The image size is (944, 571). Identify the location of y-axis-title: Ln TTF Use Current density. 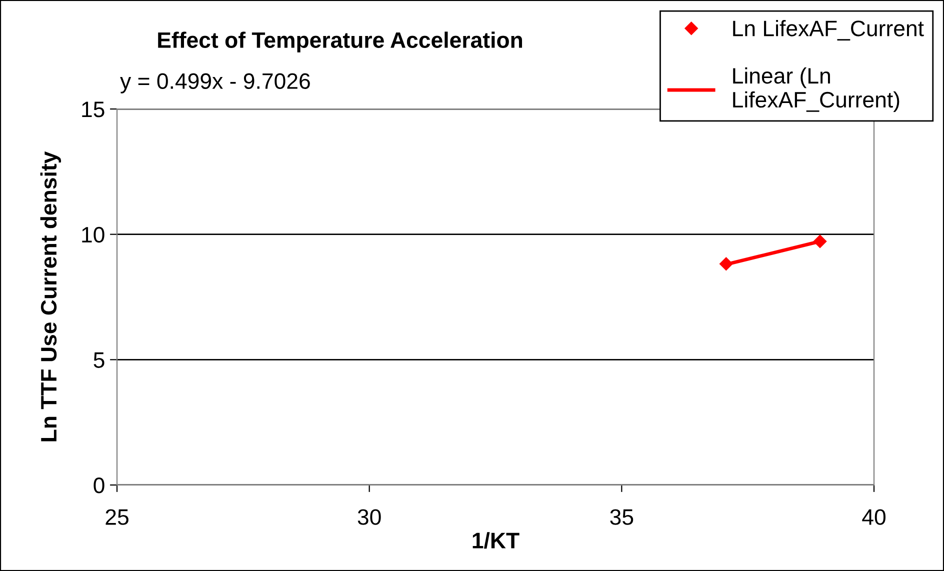
(51, 296).